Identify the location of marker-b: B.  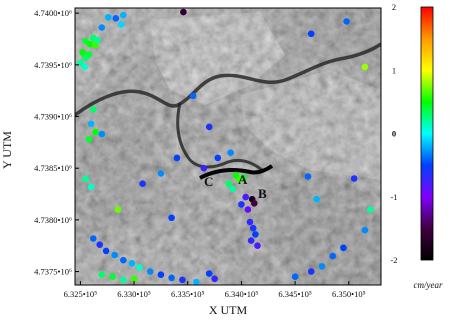
(262, 193).